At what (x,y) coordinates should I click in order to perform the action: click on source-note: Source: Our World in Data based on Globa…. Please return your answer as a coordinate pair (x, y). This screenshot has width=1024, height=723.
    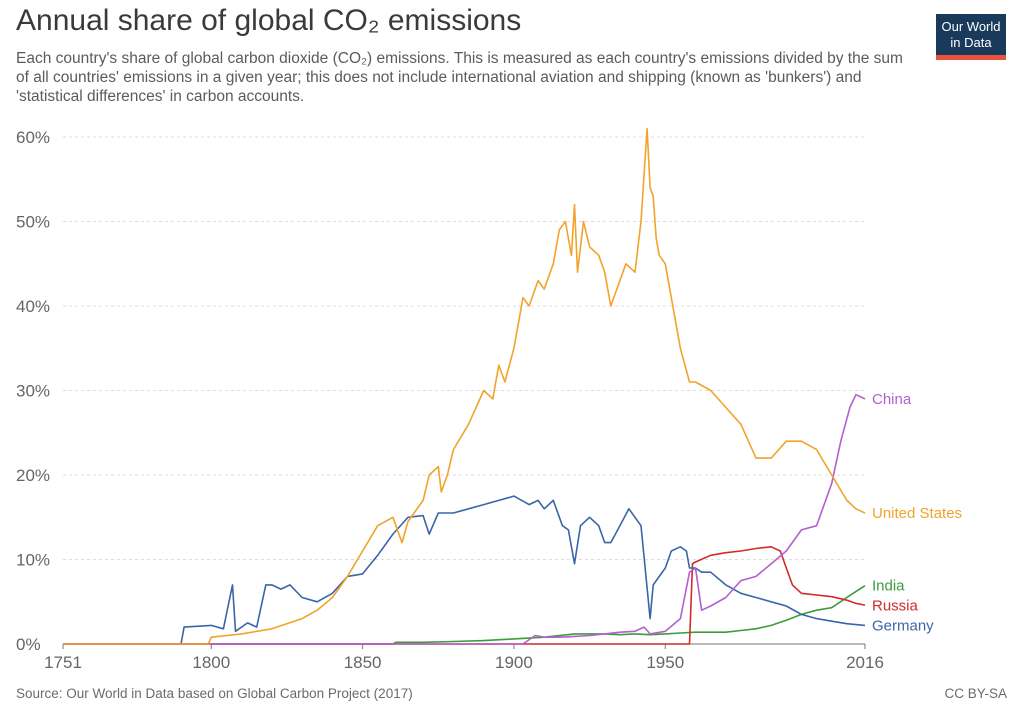
    Looking at the image, I should click on (214, 693).